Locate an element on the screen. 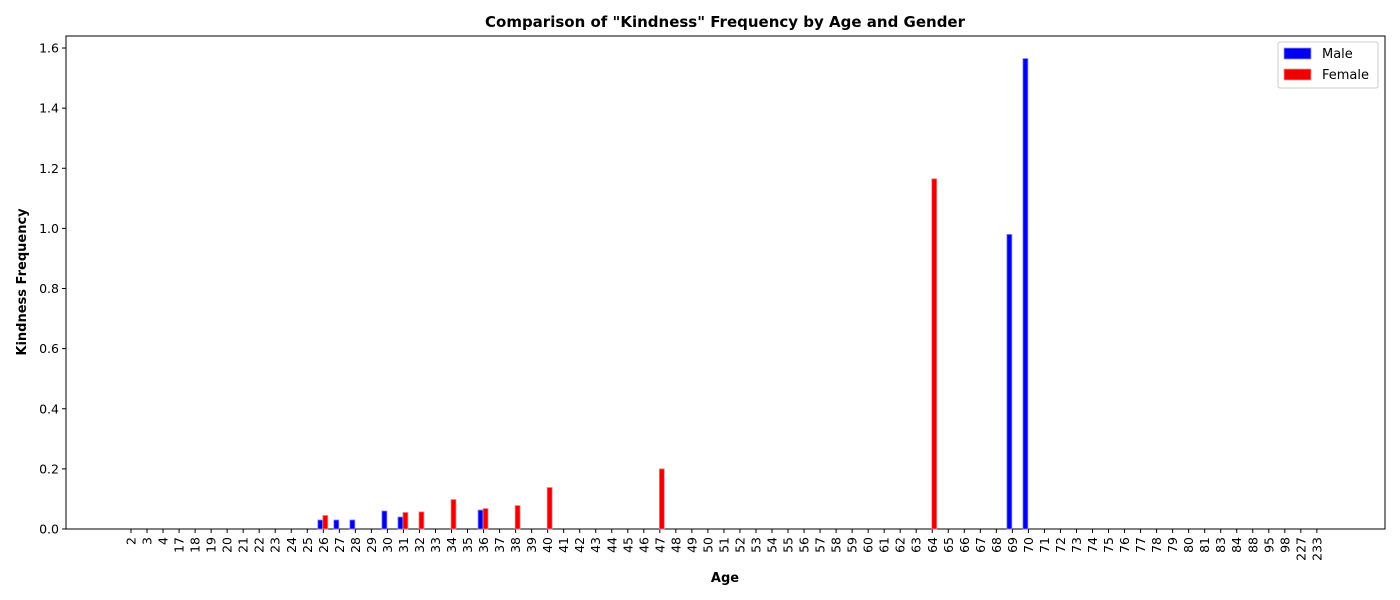  x-tick-label: 35 is located at coordinates (467, 545).